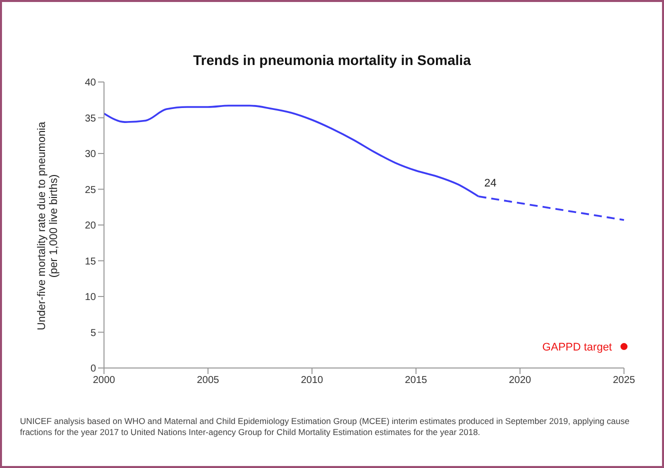 The image size is (664, 468). What do you see at coordinates (90, 154) in the screenshot?
I see `y-tick-label: 30` at bounding box center [90, 154].